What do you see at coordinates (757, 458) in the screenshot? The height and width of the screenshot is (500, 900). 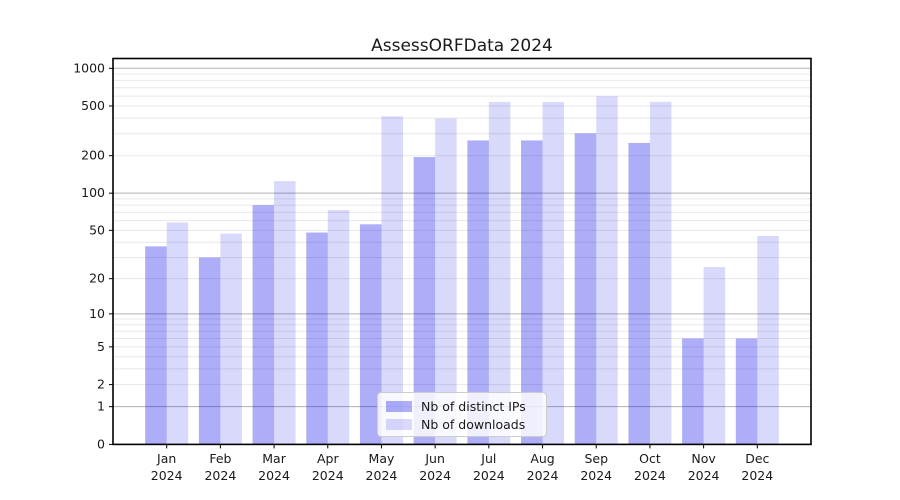 I see `x-tick-label-month: Dec` at bounding box center [757, 458].